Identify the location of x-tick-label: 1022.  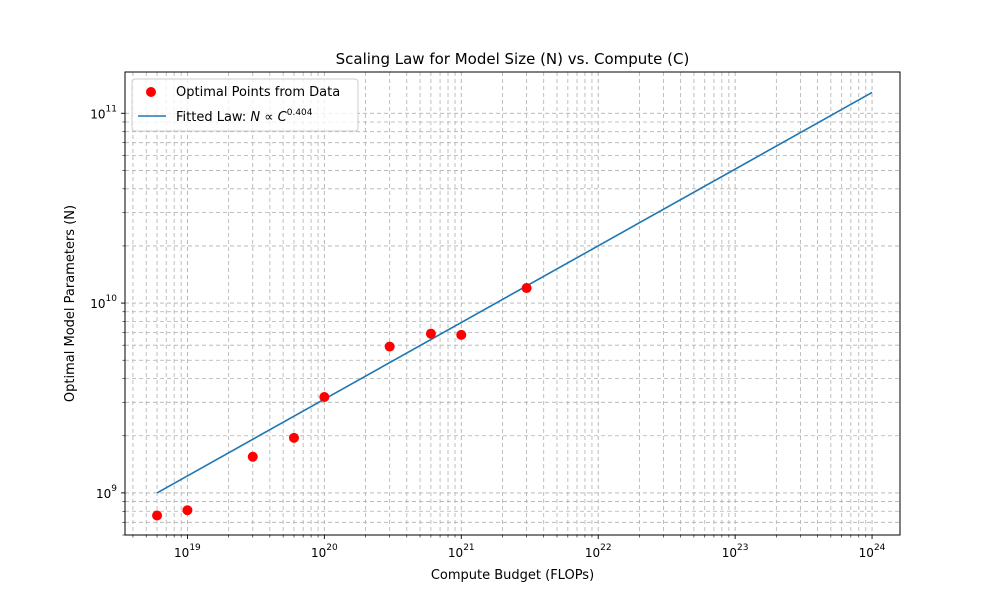
(598, 551).